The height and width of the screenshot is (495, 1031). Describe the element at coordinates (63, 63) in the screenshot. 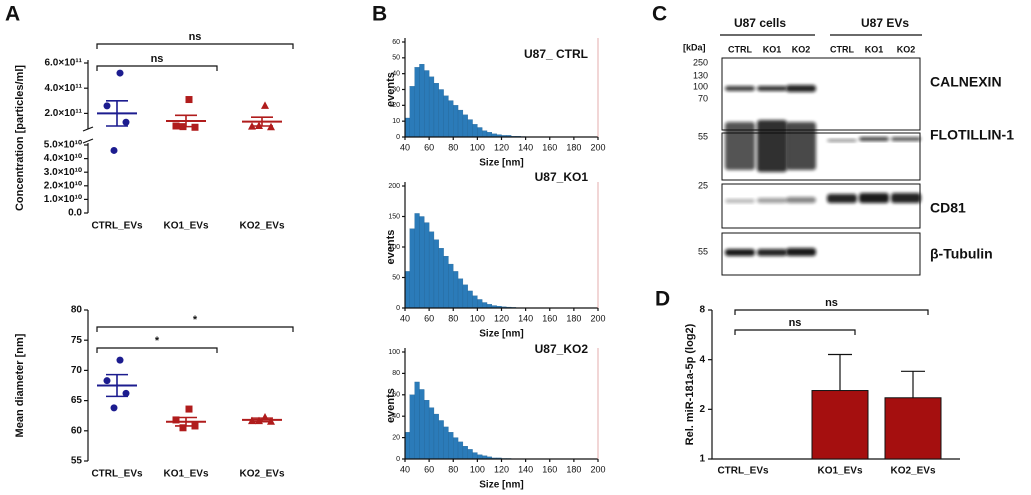

I see `y-tick-label: 6.0×10¹¹` at that location.